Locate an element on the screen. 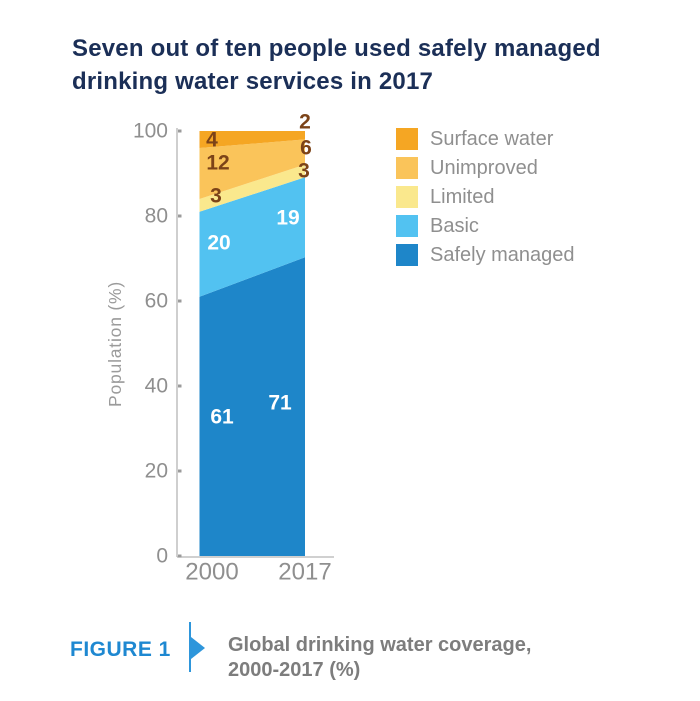 This screenshot has height=701, width=700. legend-label-basic: Basic is located at coordinates (454, 225).